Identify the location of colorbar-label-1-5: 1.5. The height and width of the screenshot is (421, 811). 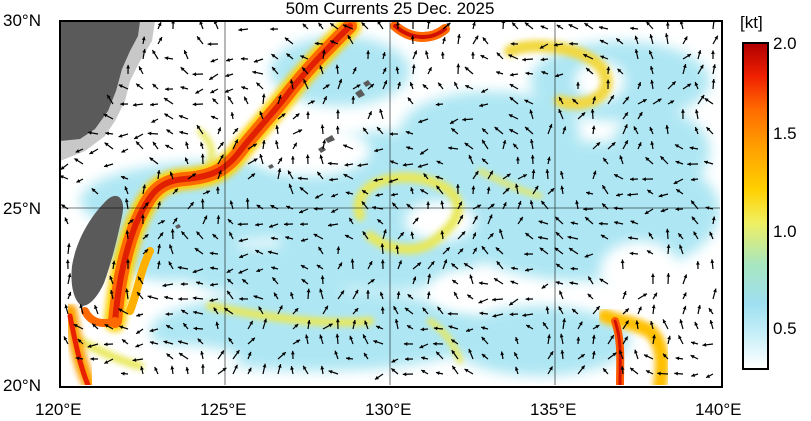
(785, 133).